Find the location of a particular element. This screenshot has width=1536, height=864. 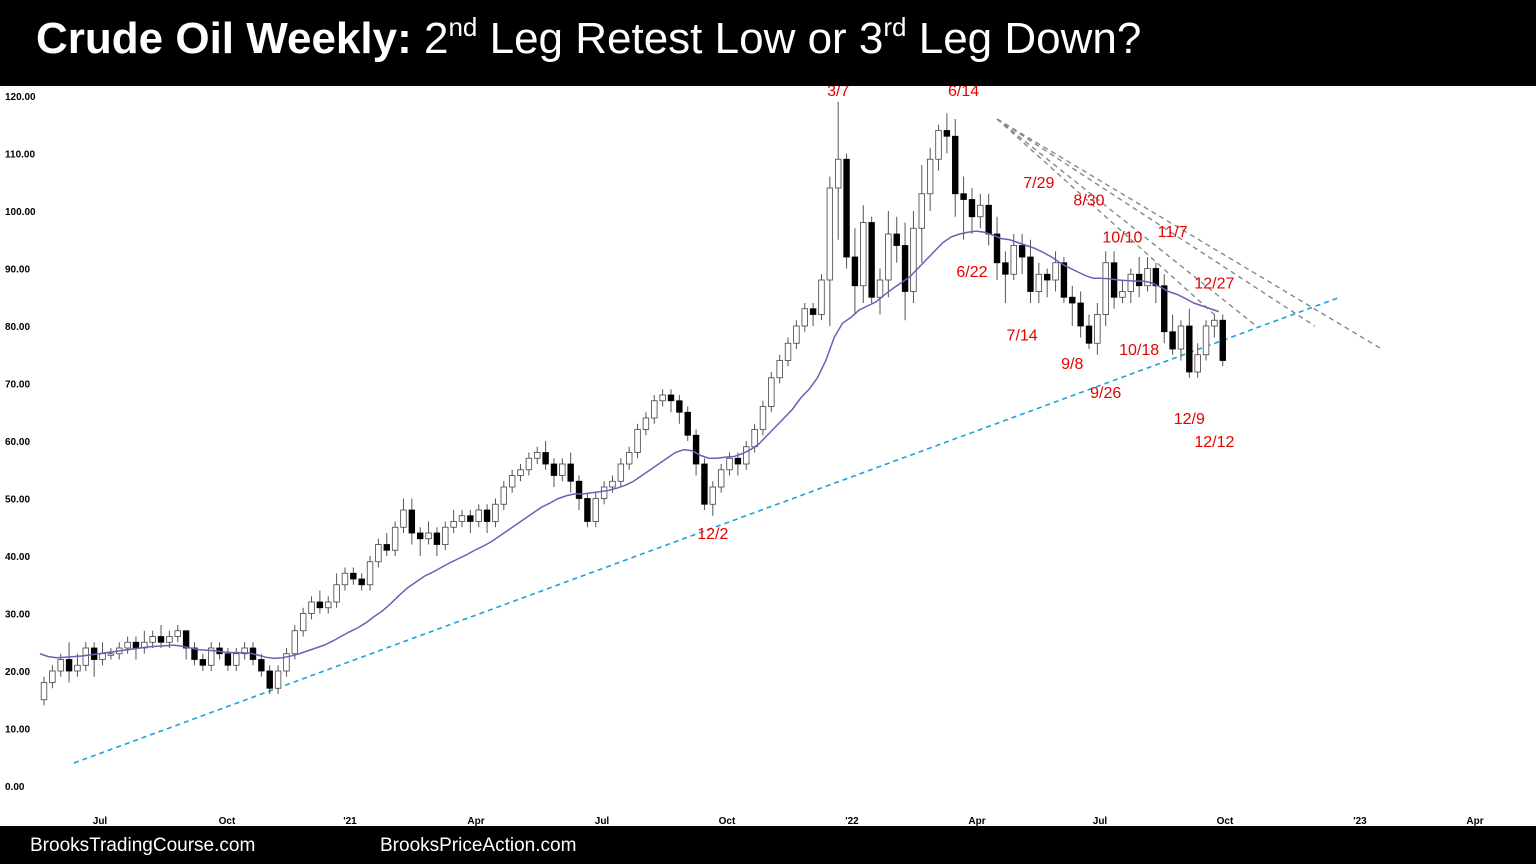

date-annotation: 9/8 is located at coordinates (1072, 364).